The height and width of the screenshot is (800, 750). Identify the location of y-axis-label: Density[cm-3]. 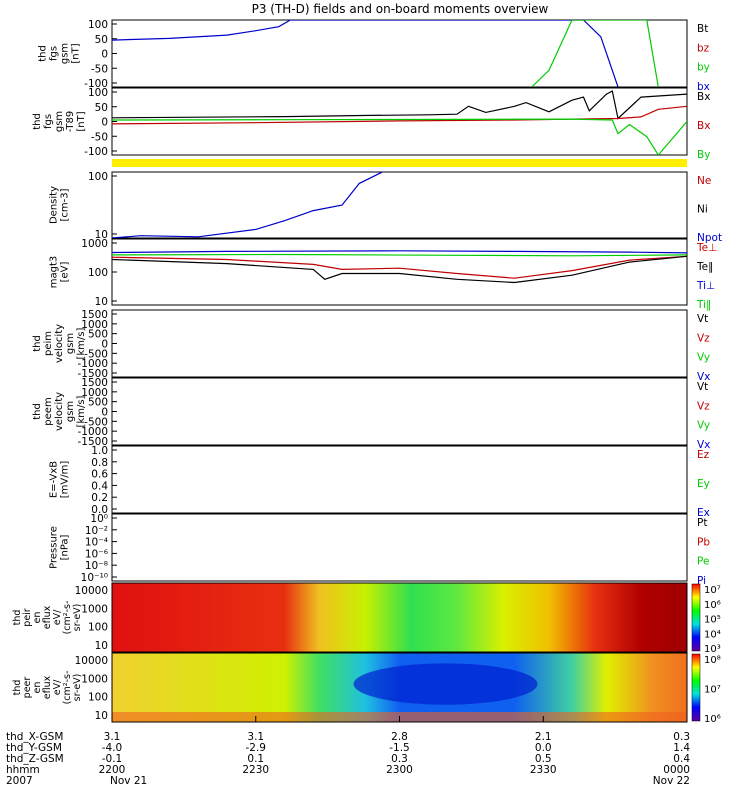
(60, 205).